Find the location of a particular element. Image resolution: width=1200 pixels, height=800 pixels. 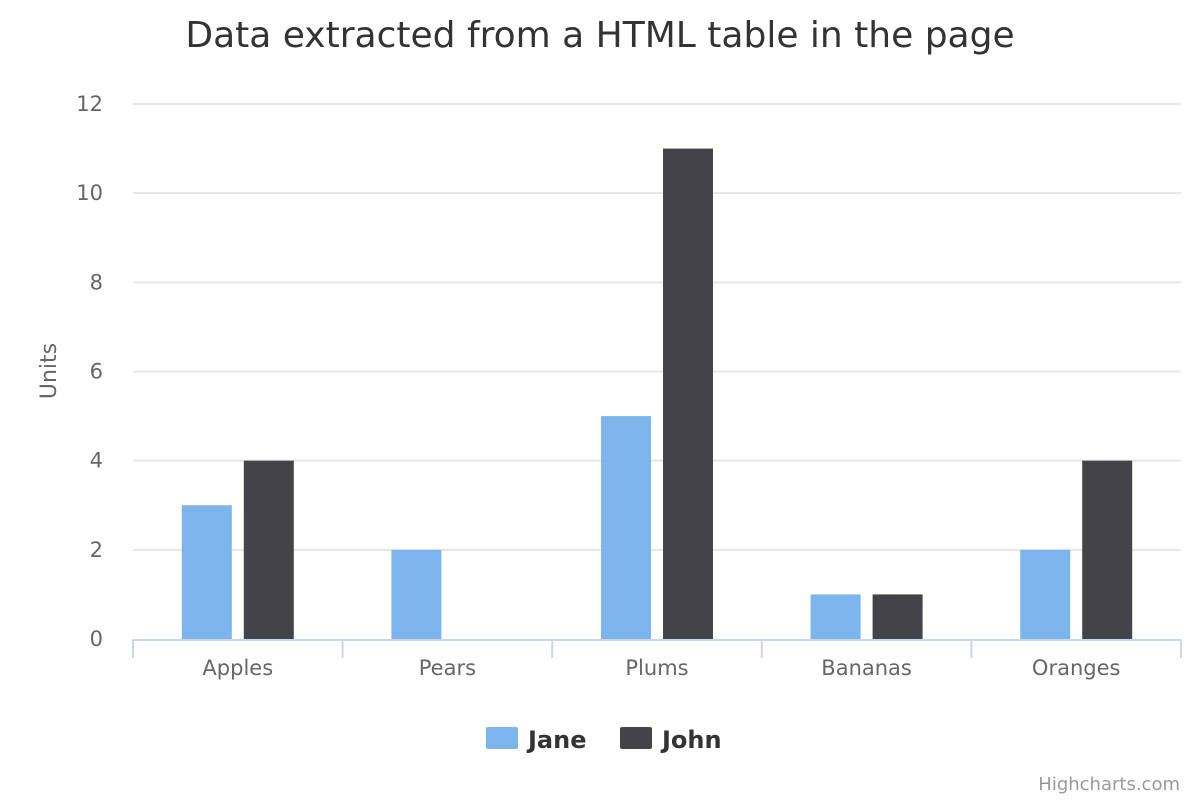

bar-jane-bananas is located at coordinates (835, 616).